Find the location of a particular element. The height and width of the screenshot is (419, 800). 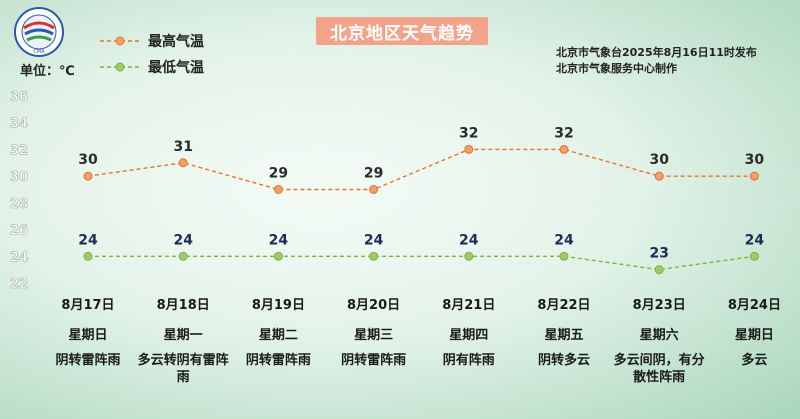

day-column: 8月21日星期四阴有阵雨 is located at coordinates (469, 331).